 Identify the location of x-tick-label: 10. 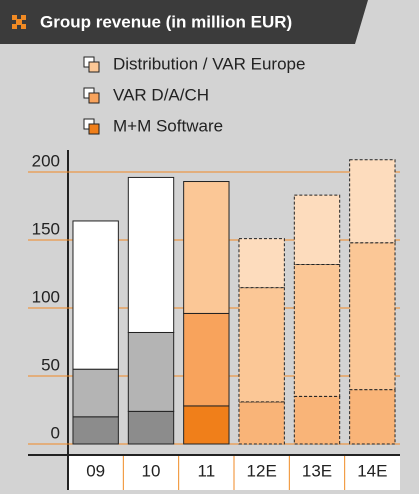
(151, 470).